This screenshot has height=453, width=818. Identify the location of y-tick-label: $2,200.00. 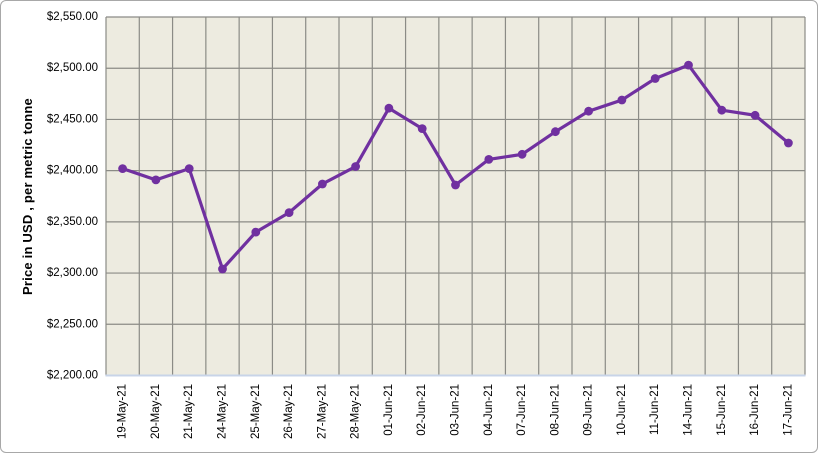
(72, 376).